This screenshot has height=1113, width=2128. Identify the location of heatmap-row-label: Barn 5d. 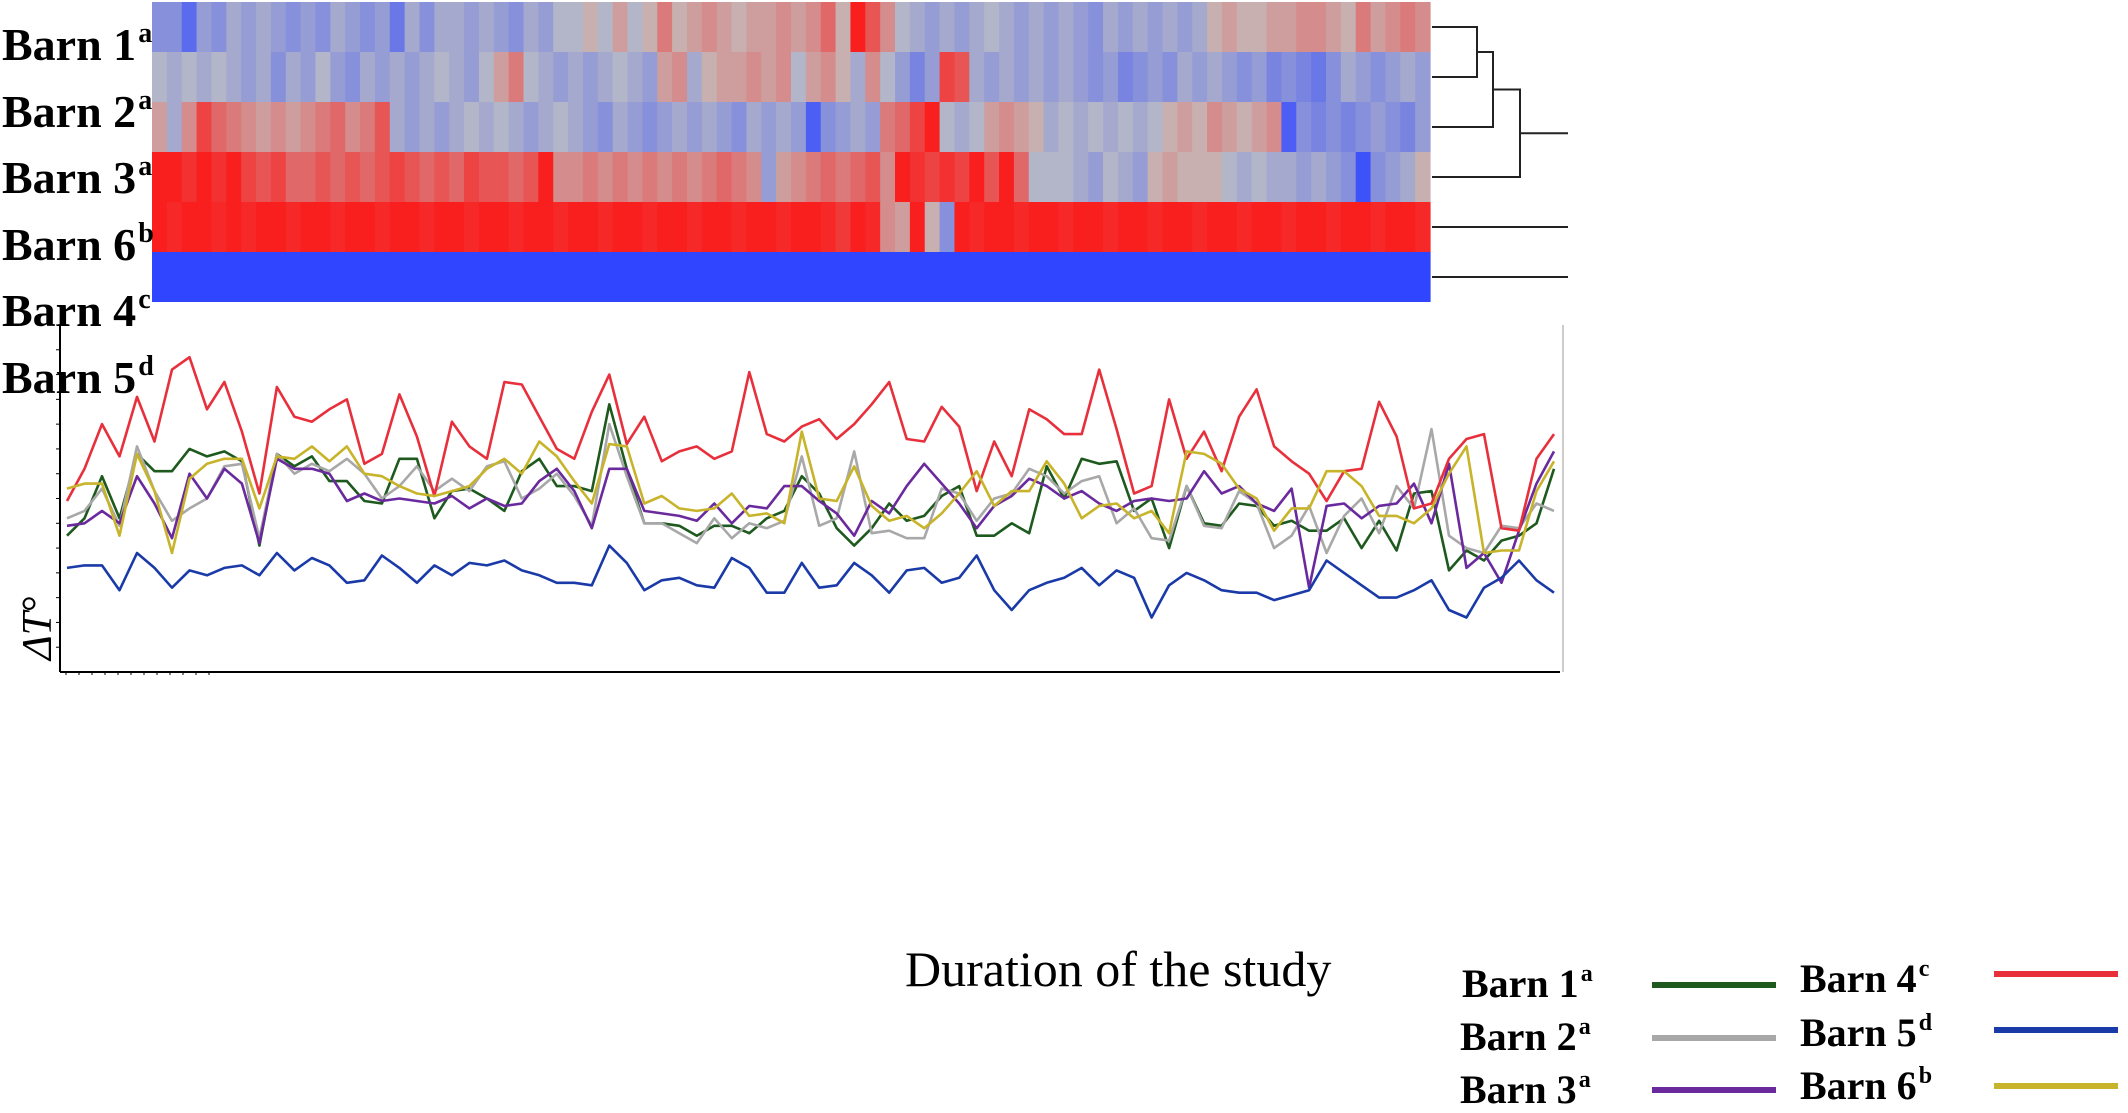
(78, 377).